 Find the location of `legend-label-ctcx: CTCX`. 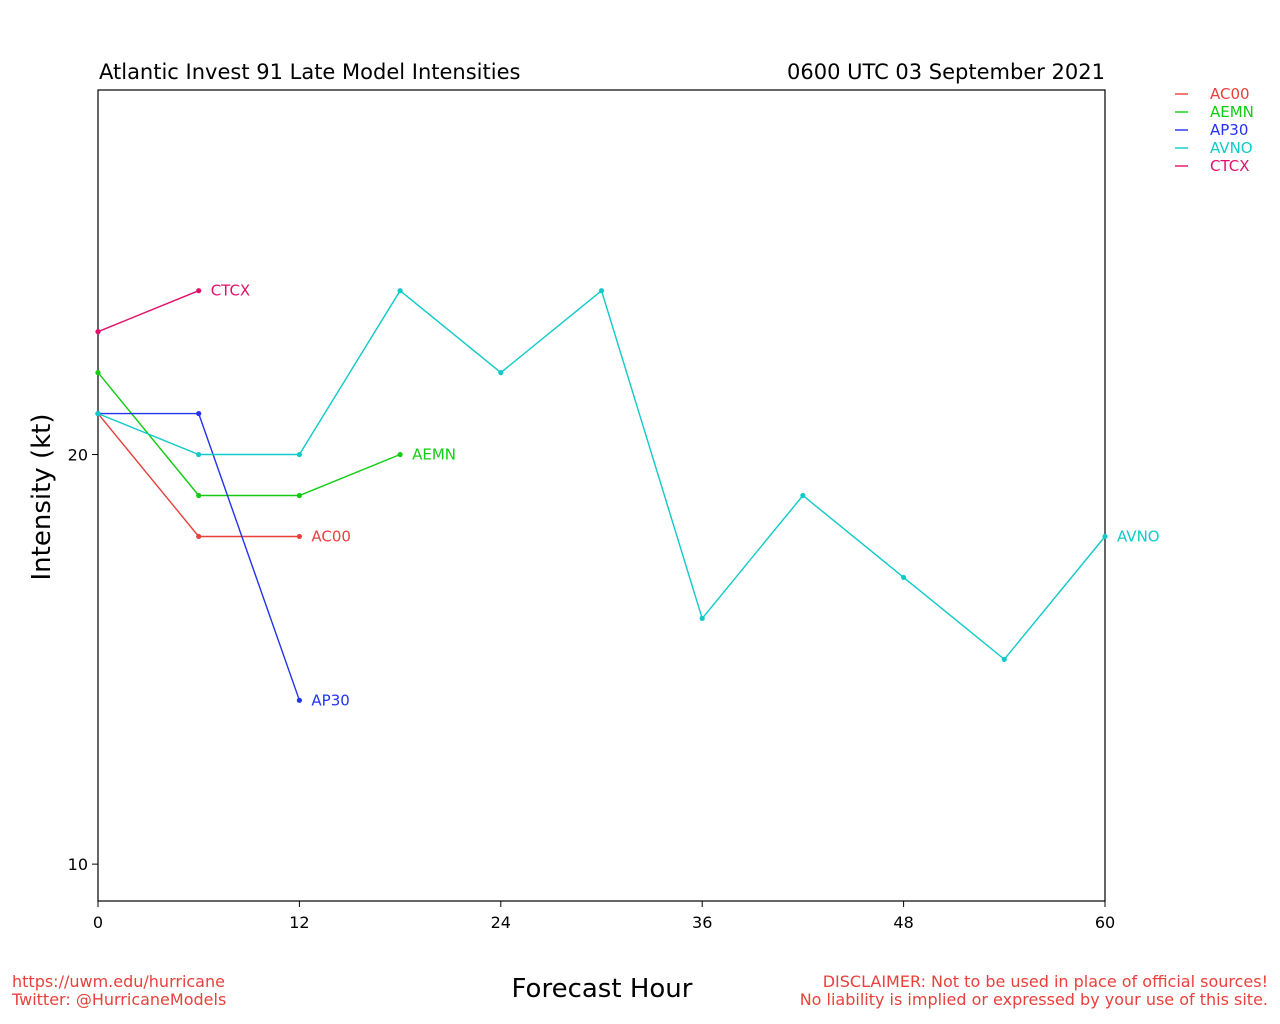

legend-label-ctcx: CTCX is located at coordinates (1230, 166).